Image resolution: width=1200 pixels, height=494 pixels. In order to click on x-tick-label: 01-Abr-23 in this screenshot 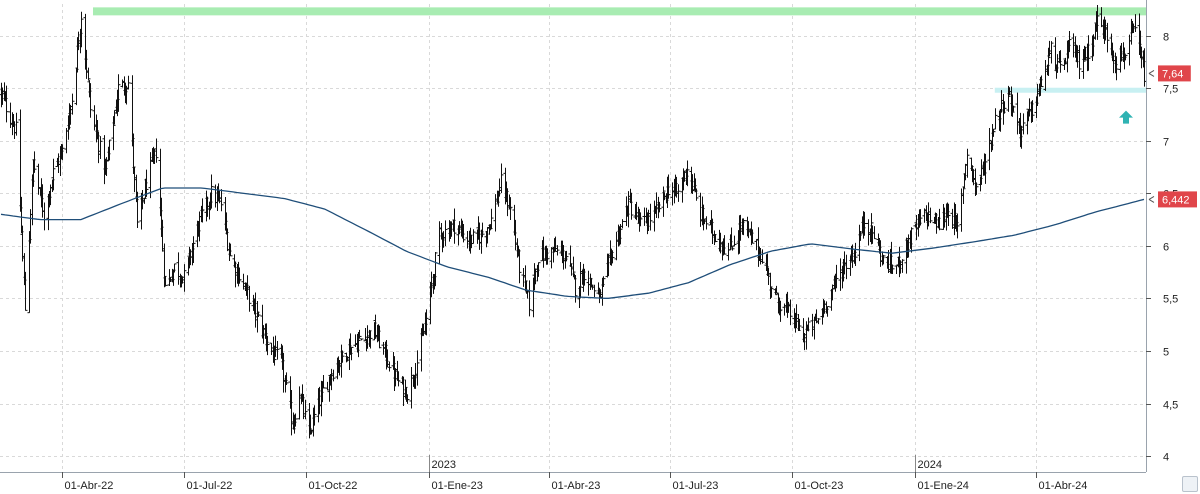, I will do `click(576, 486)`.